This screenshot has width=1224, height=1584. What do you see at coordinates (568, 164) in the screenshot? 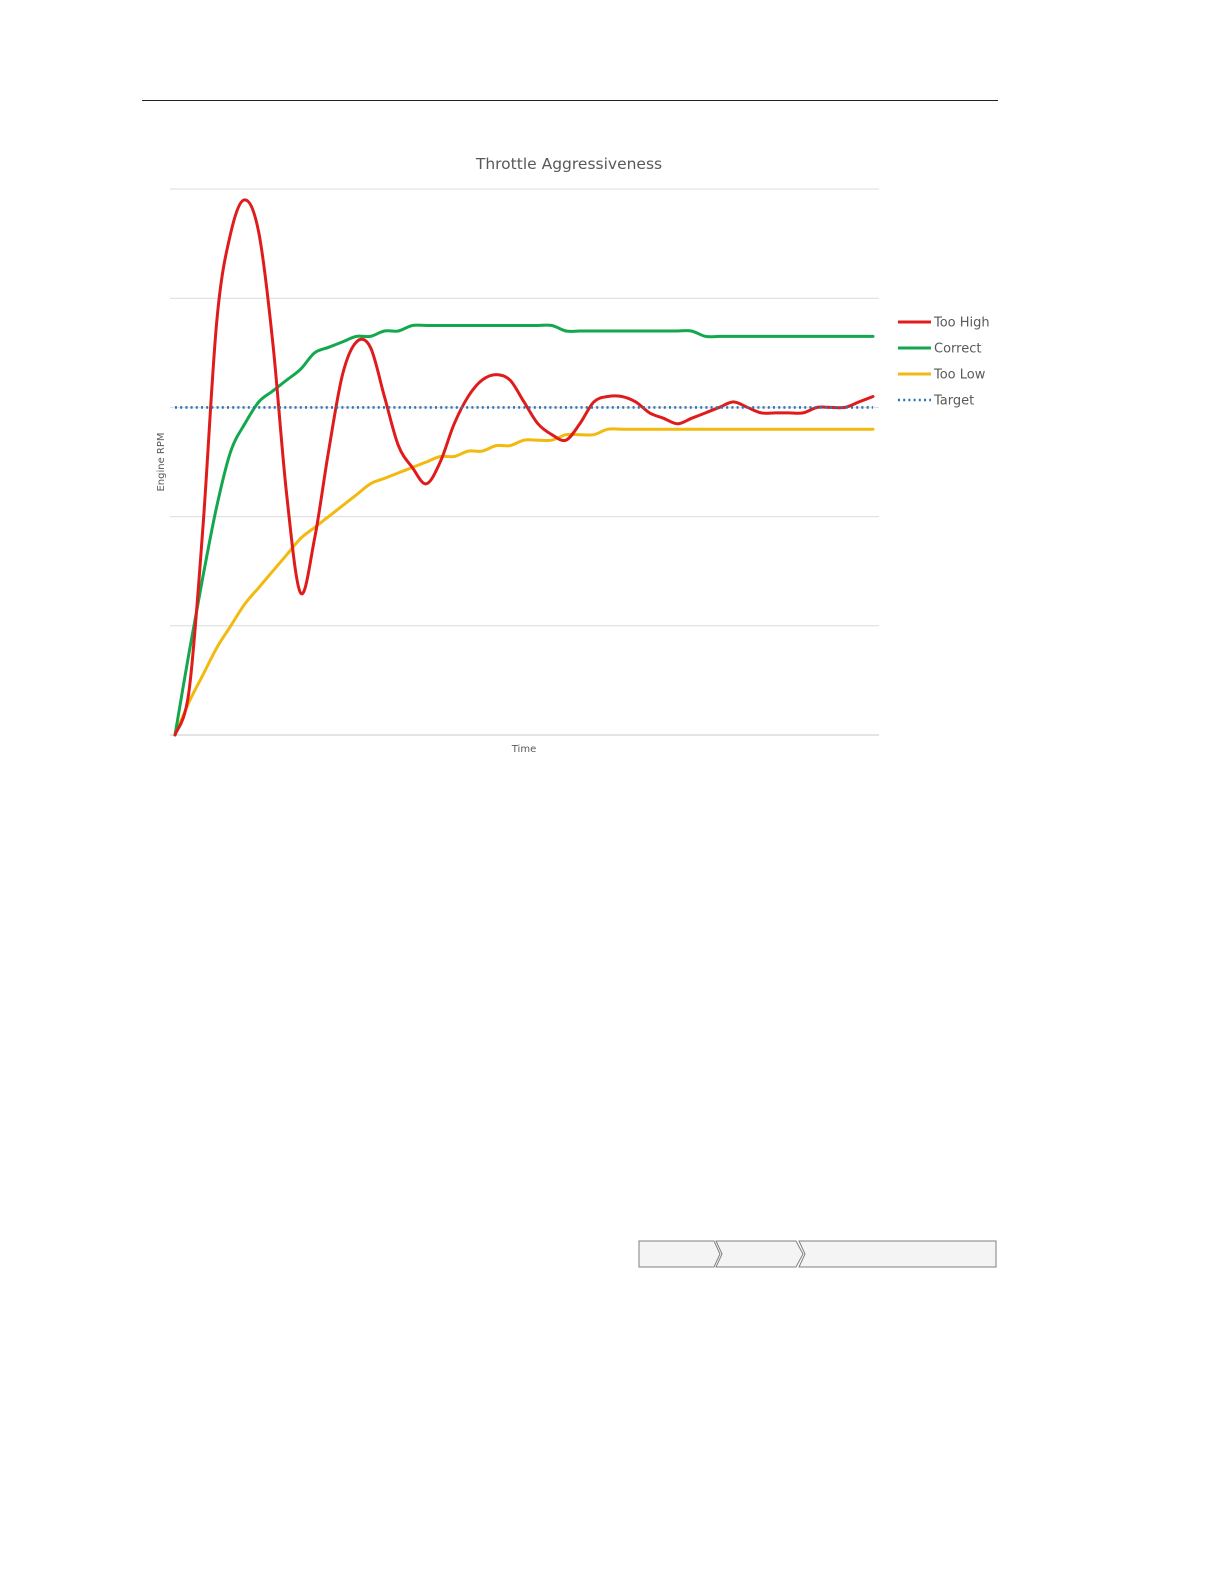
I see `chart-title: Throttle Aggressiveness` at bounding box center [568, 164].